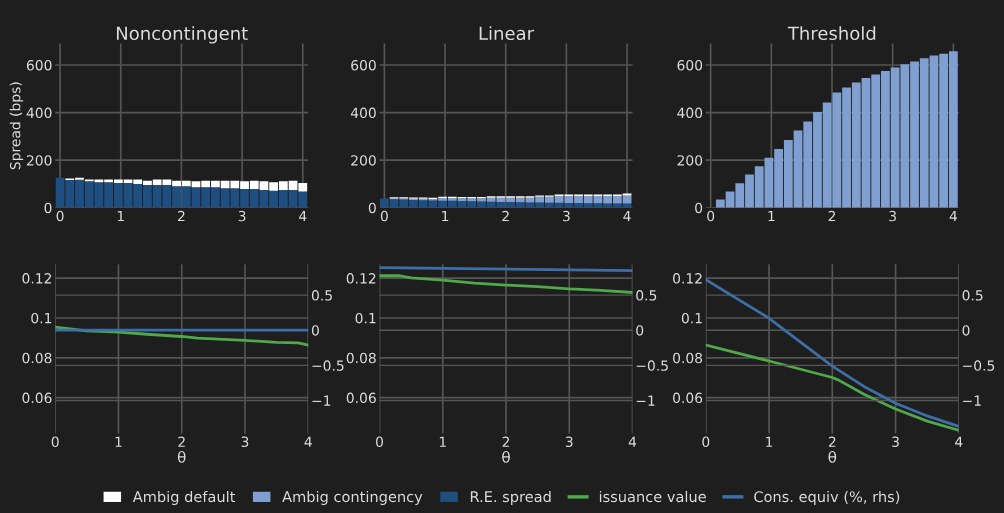 This screenshot has width=1004, height=513. Describe the element at coordinates (652, 496) in the screenshot. I see `legend-label: issuance value` at that location.